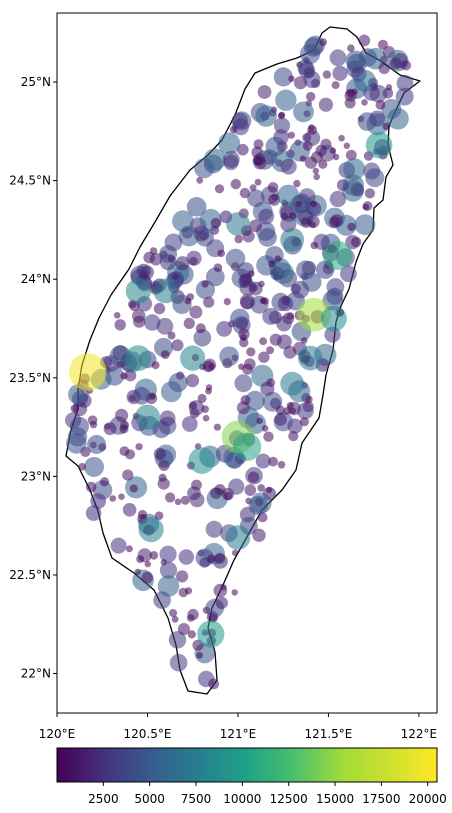  What do you see at coordinates (33, 378) in the screenshot?
I see `y-axis-ticks: 22°N 22.5°N 23°N 23.5°N 24°N 24.5°N 25°N` at bounding box center [33, 378].